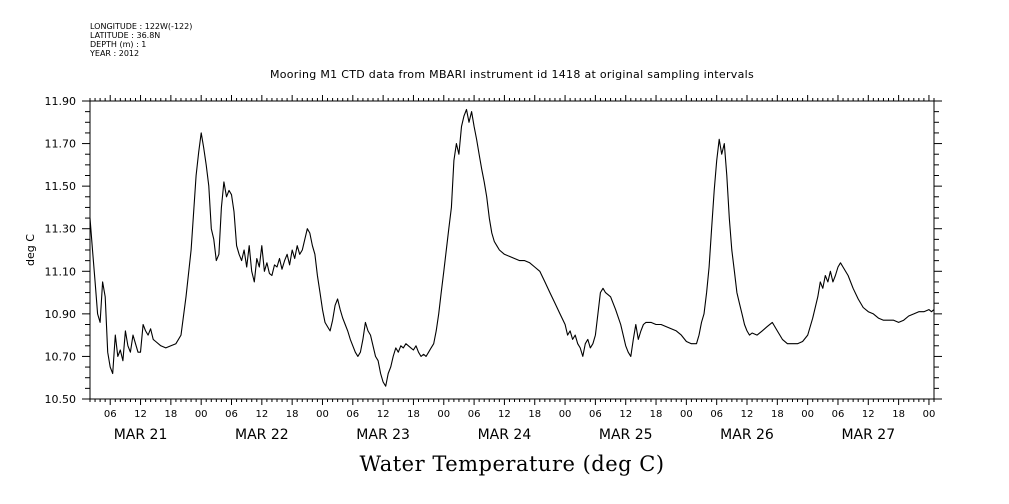  I want to click on y-tick-label: 10.50, so click(61, 399).